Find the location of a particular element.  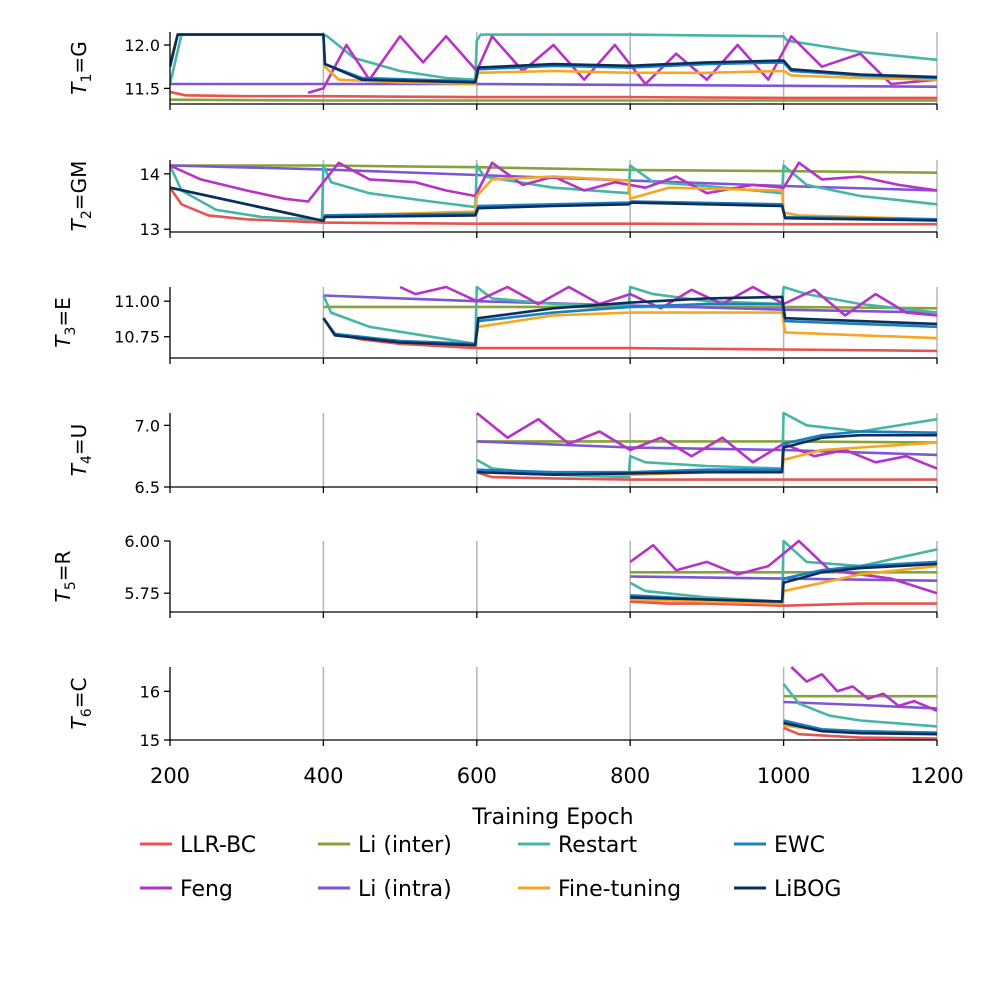

legend-item-libog: LiBOG is located at coordinates (787, 889).